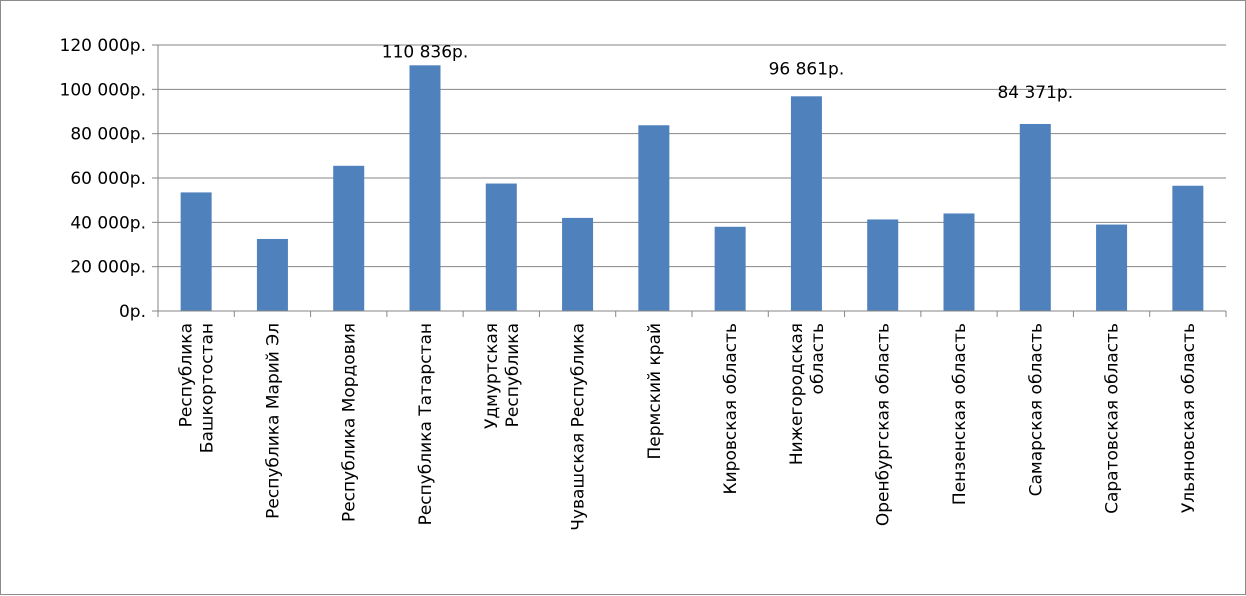 The height and width of the screenshot is (596, 1246). What do you see at coordinates (132, 312) in the screenshot?
I see `y-tick-label: 0р.` at bounding box center [132, 312].